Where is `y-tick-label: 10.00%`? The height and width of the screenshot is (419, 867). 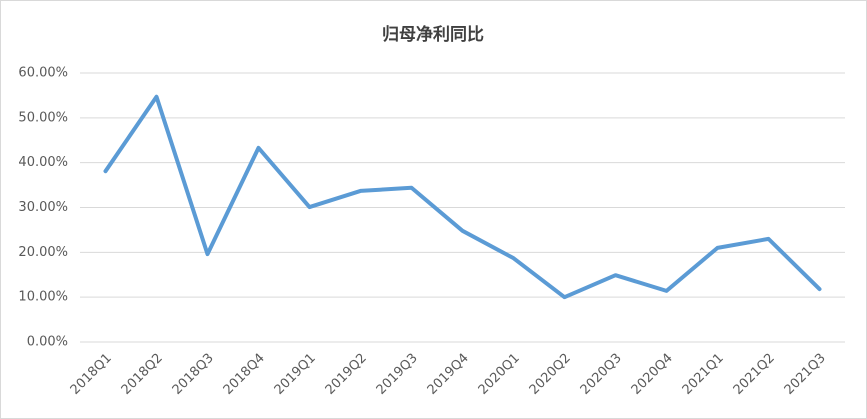
y-tick-label: 10.00% is located at coordinates (43, 297).